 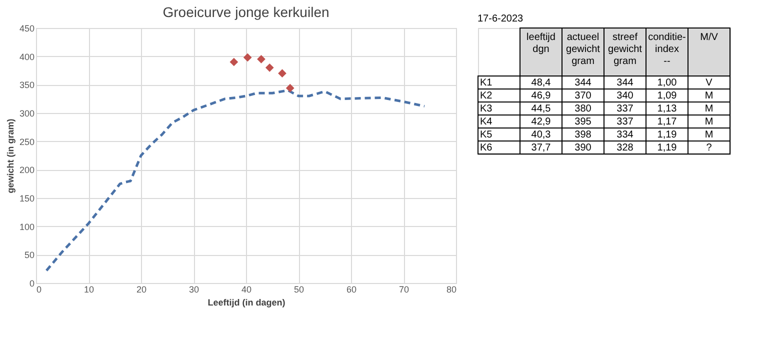 What do you see at coordinates (667, 96) in the screenshot?
I see `text: 1,09` at bounding box center [667, 96].